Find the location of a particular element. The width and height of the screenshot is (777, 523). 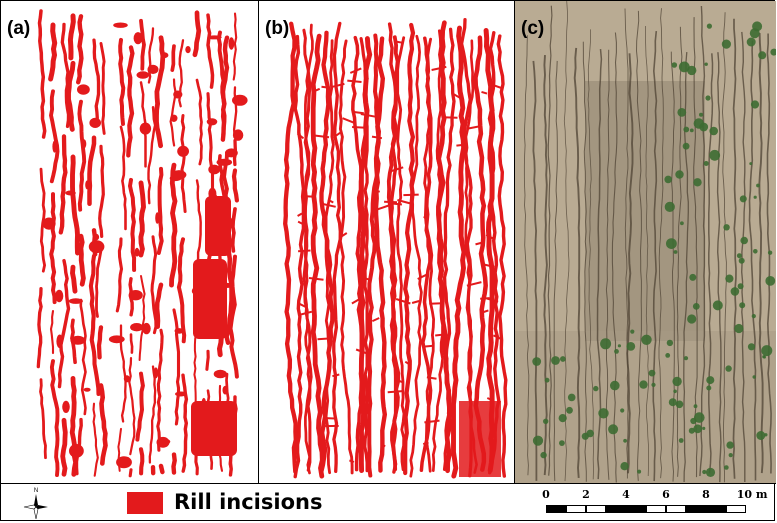

scale-bar: 0 2 4 6 8 10 m is located at coordinates (657, 503).